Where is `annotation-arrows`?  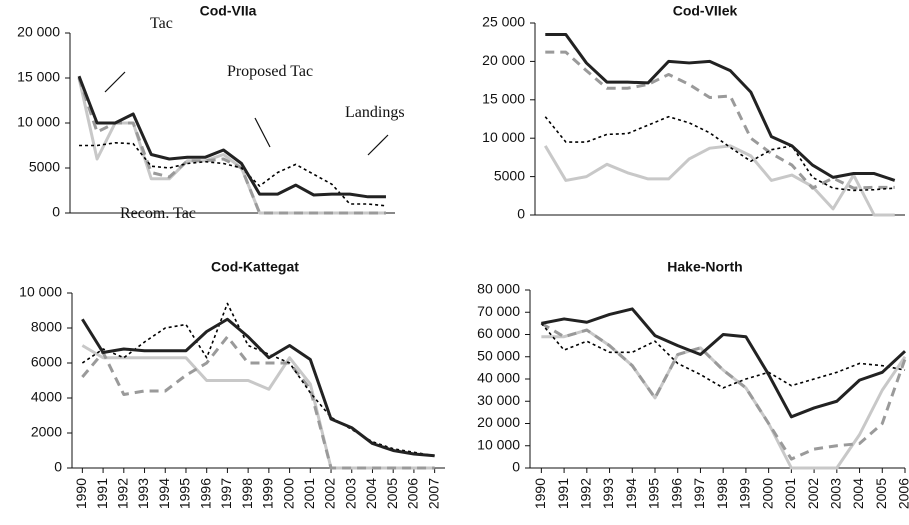 annotation-arrows is located at coordinates (246, 113).